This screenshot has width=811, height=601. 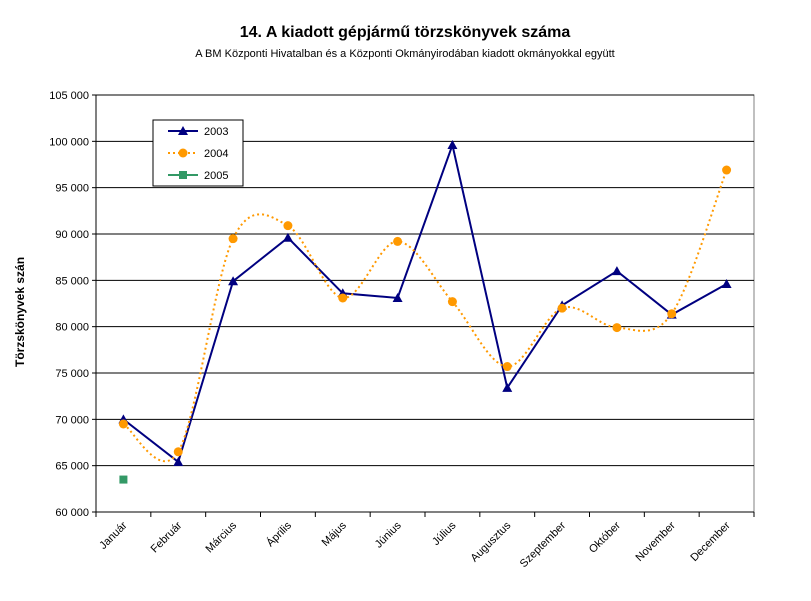 I want to click on y-tick-label: 70 000, so click(x=72, y=420).